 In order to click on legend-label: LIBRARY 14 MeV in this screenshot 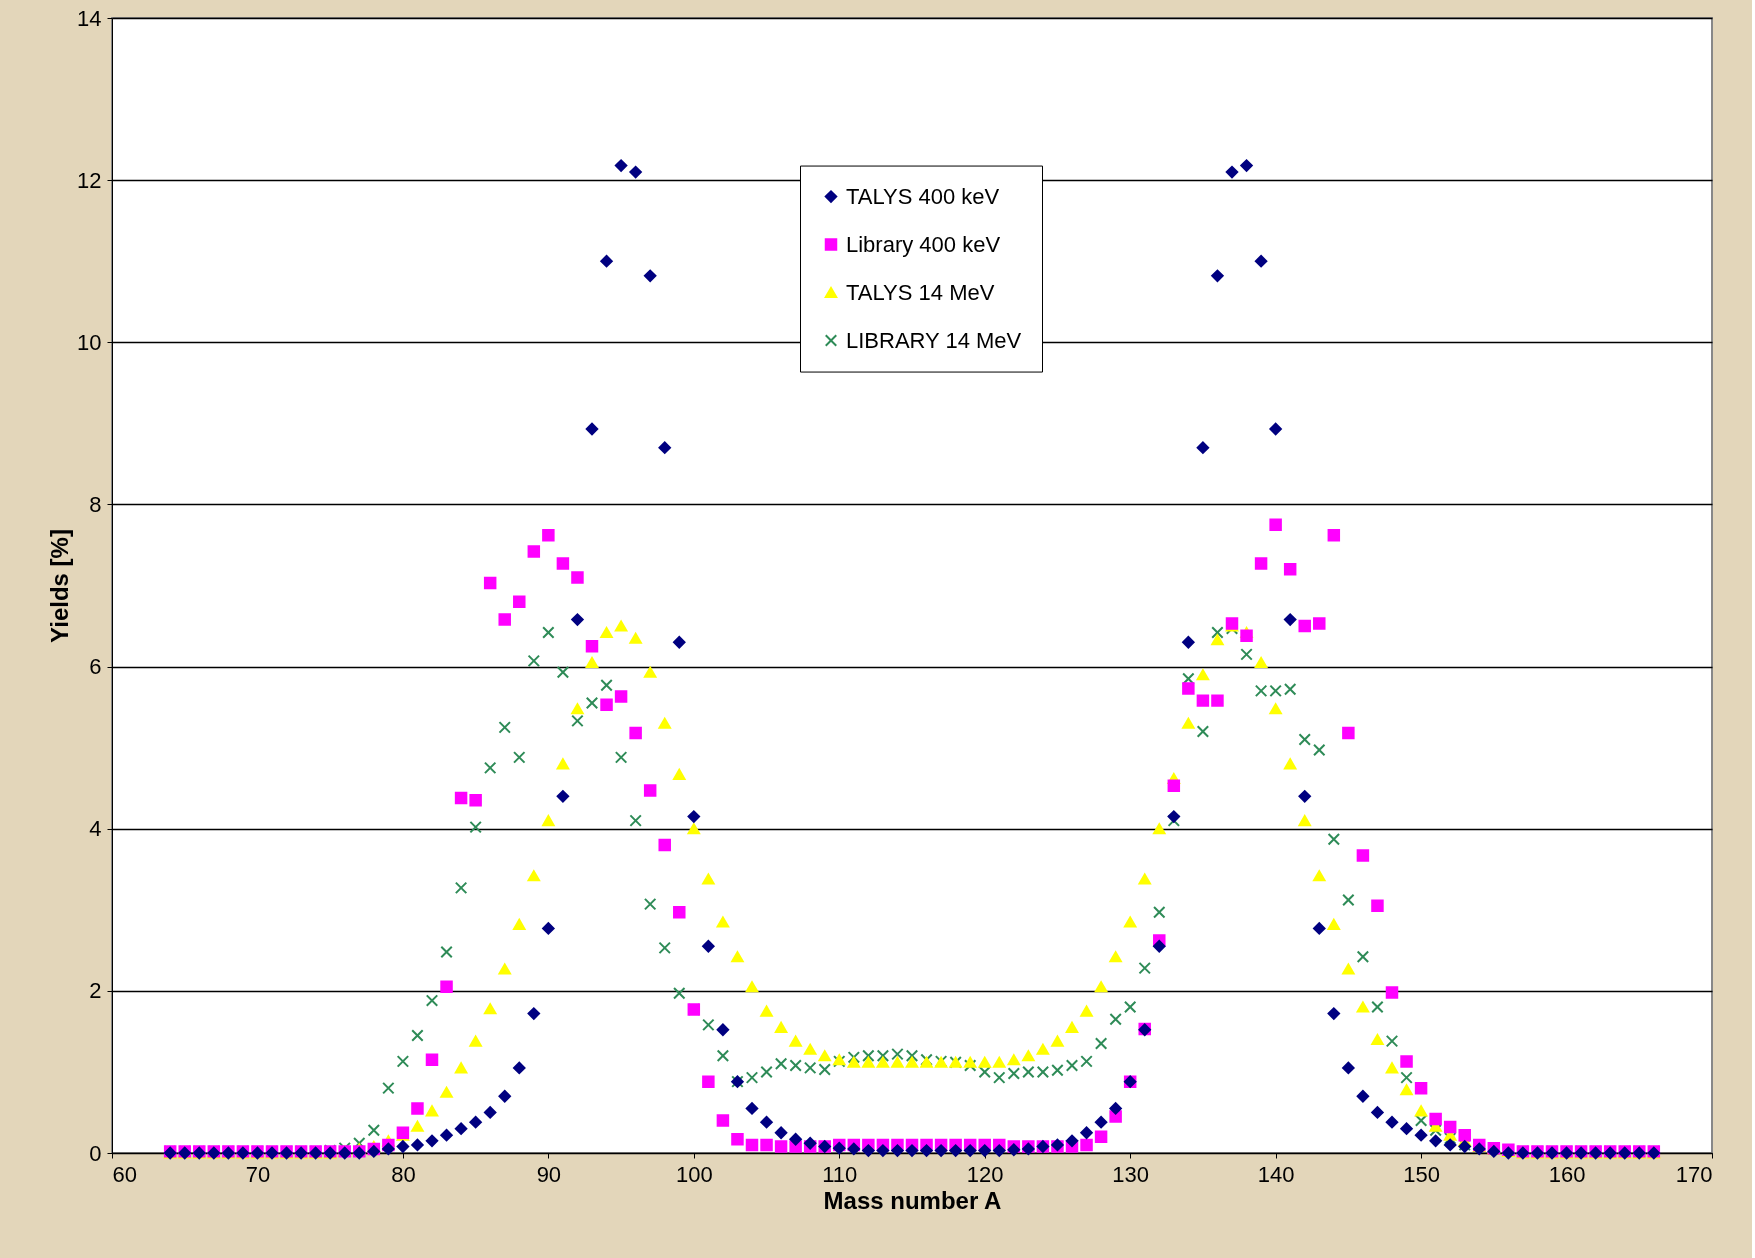, I will do `click(934, 340)`.